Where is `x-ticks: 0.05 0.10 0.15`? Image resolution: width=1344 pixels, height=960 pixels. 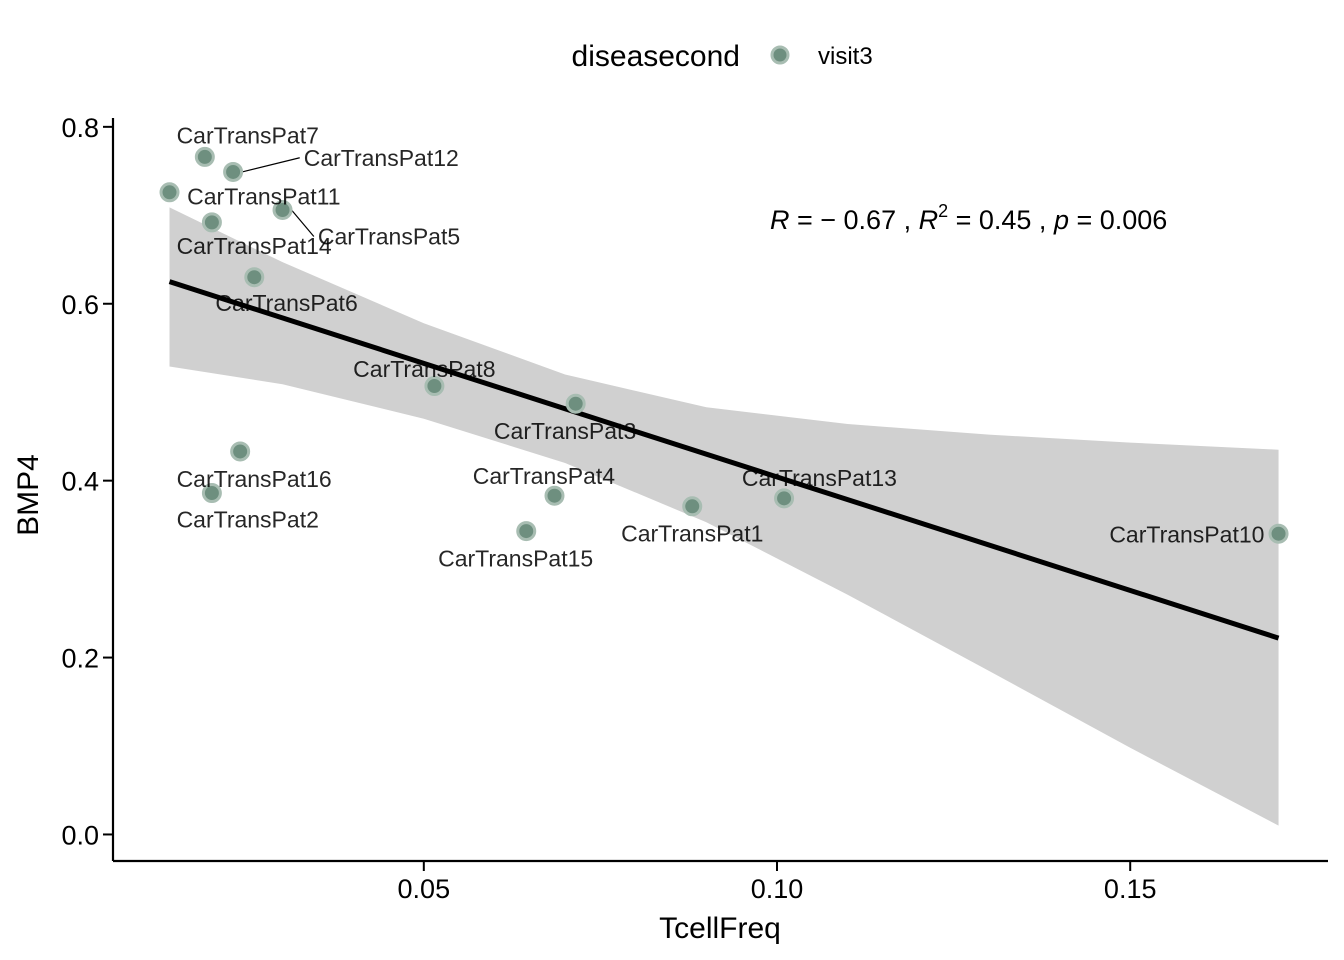
x-ticks: 0.05 0.10 0.15 is located at coordinates (777, 882).